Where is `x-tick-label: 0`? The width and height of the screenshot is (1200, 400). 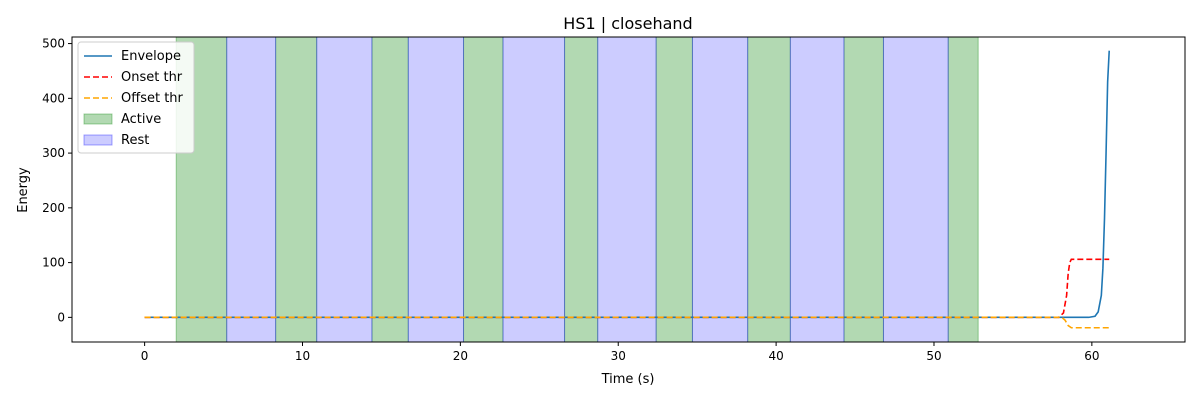
x-tick-label: 0 is located at coordinates (145, 356).